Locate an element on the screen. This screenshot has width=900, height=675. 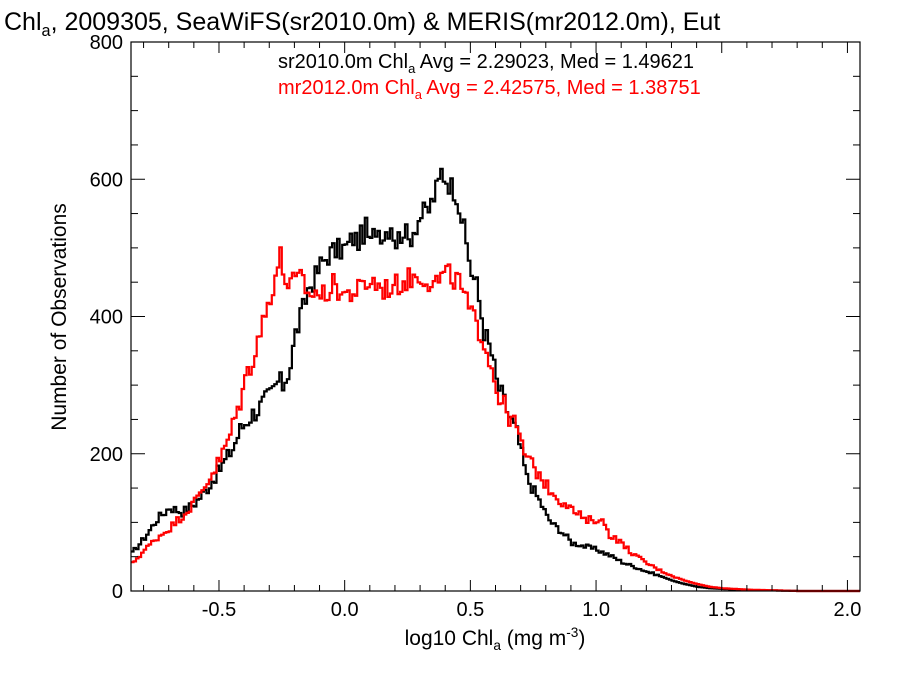
x-tick-label: 2.0 is located at coordinates (848, 610).